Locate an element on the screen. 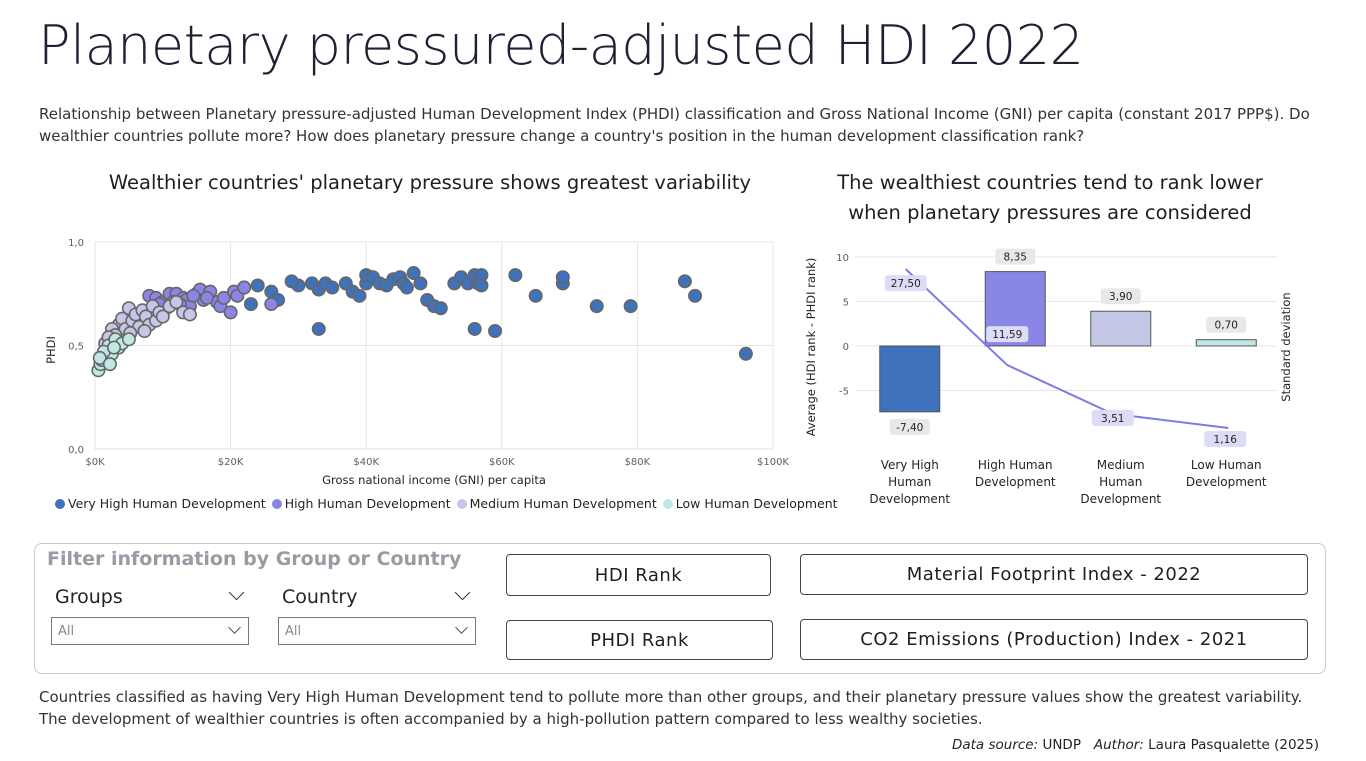  hdi-rank-button: HDI Rank is located at coordinates (638, 575).